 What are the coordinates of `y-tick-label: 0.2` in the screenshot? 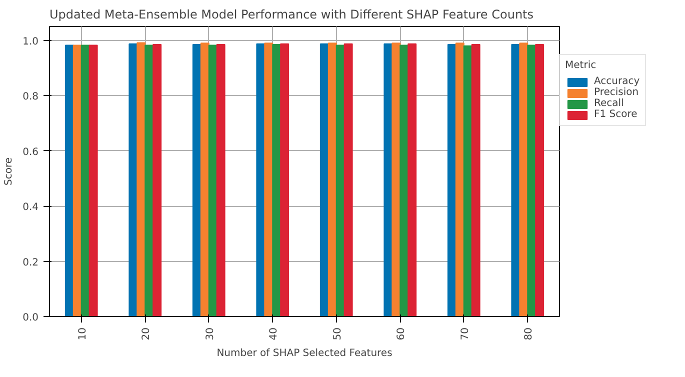 It's located at (30, 262).